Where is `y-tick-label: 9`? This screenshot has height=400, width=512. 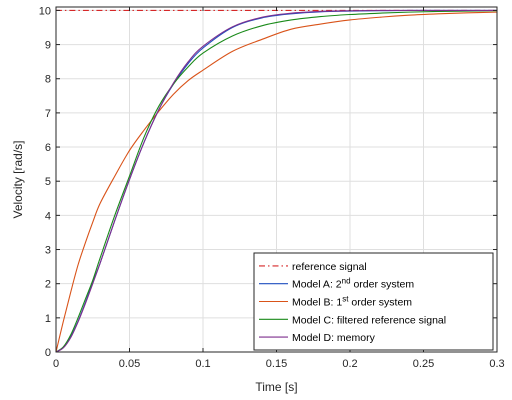 y-tick-label: 9 is located at coordinates (48, 46).